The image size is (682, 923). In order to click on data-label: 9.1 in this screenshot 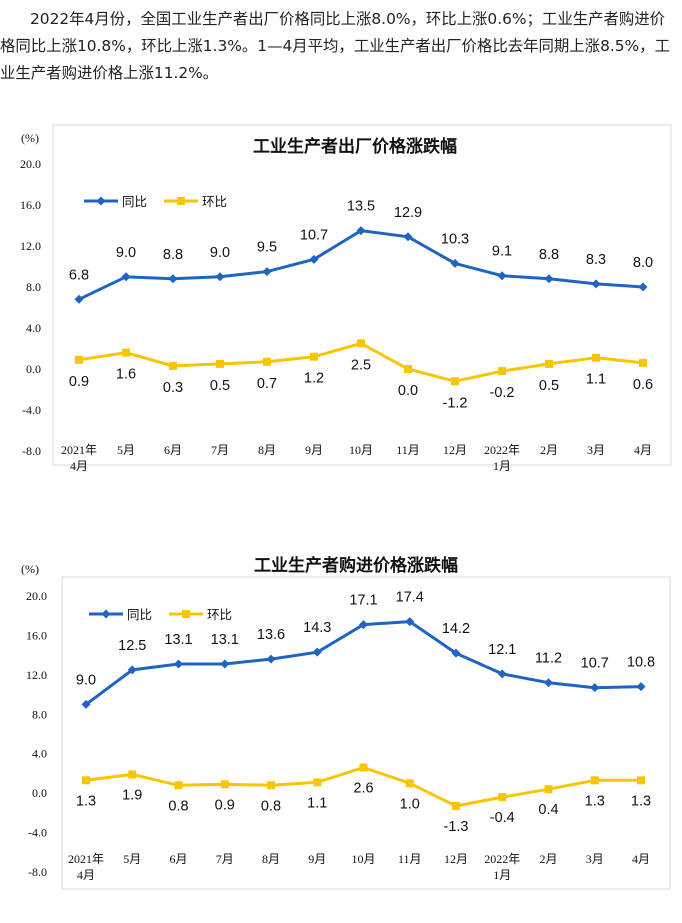, I will do `click(502, 252)`.